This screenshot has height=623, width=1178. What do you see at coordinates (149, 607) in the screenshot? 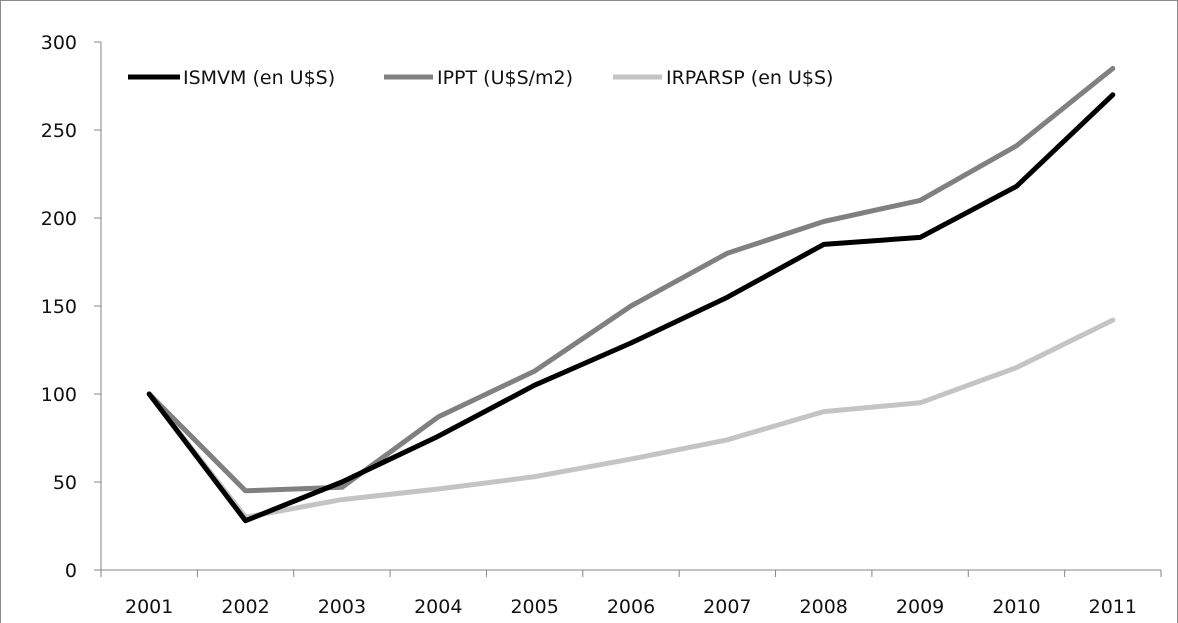
I see `x-tick-label: 2001` at bounding box center [149, 607].